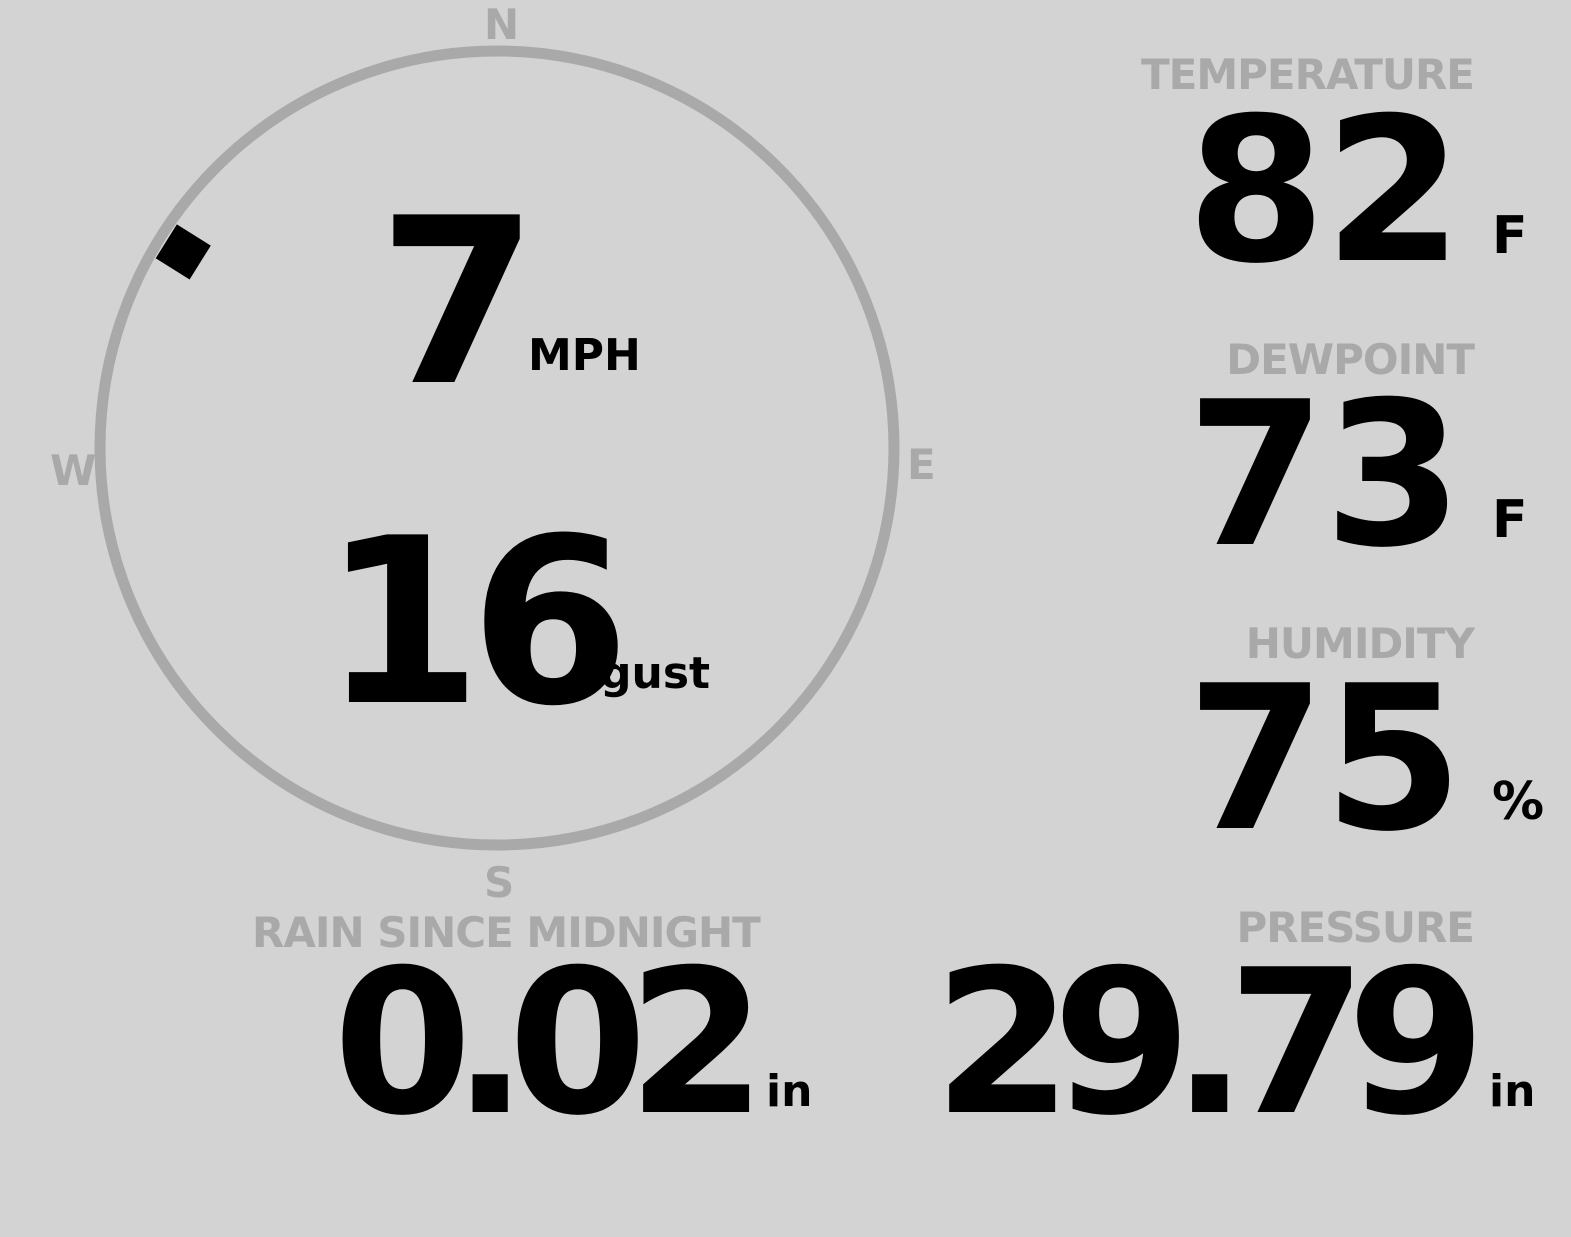  I want to click on humidity-label: HUMIDITY, so click(1360, 643).